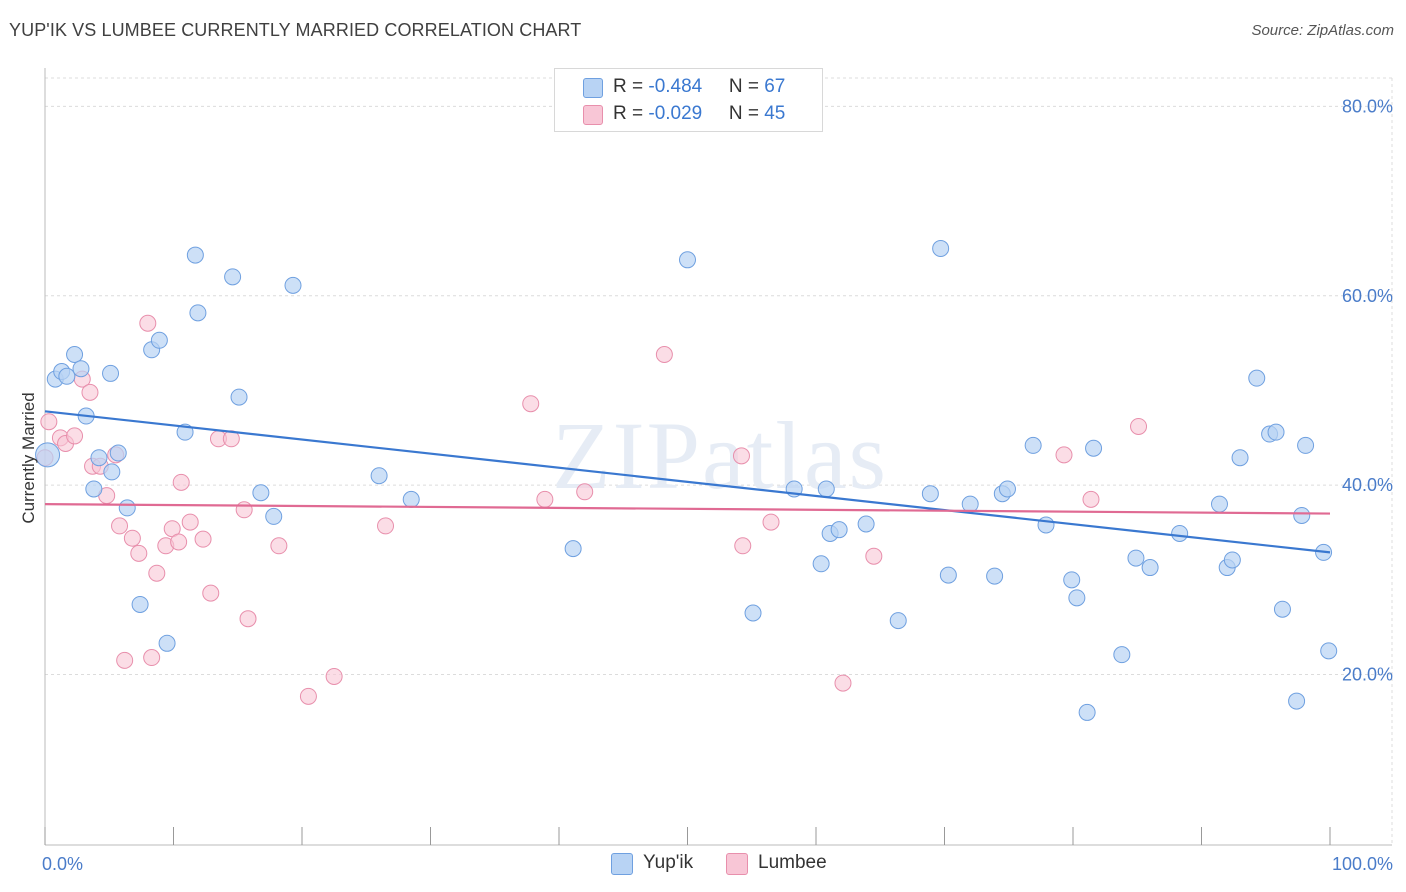 The width and height of the screenshot is (1406, 892). Describe the element at coordinates (28, 457) in the screenshot. I see `y-axis-label: Currently Married` at that location.